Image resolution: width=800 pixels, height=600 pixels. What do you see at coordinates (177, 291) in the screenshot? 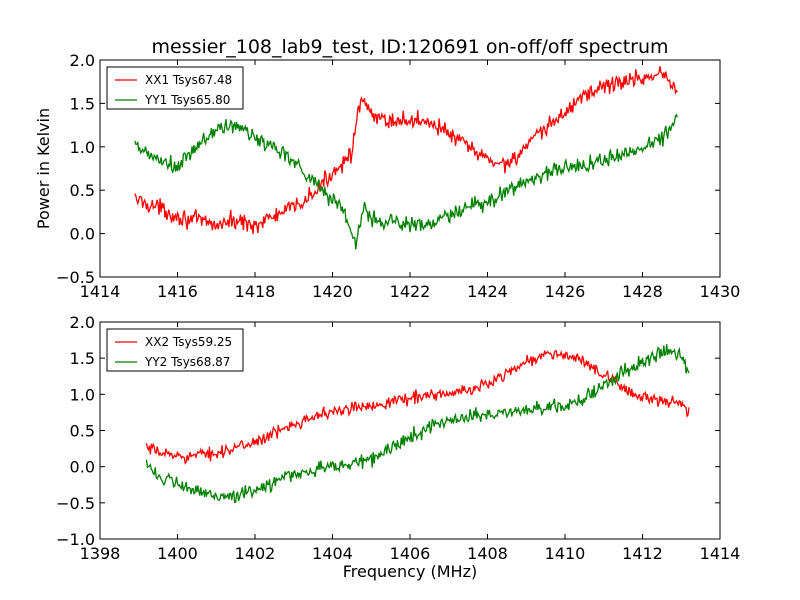
I see `x-tick-label: 1416` at bounding box center [177, 291].